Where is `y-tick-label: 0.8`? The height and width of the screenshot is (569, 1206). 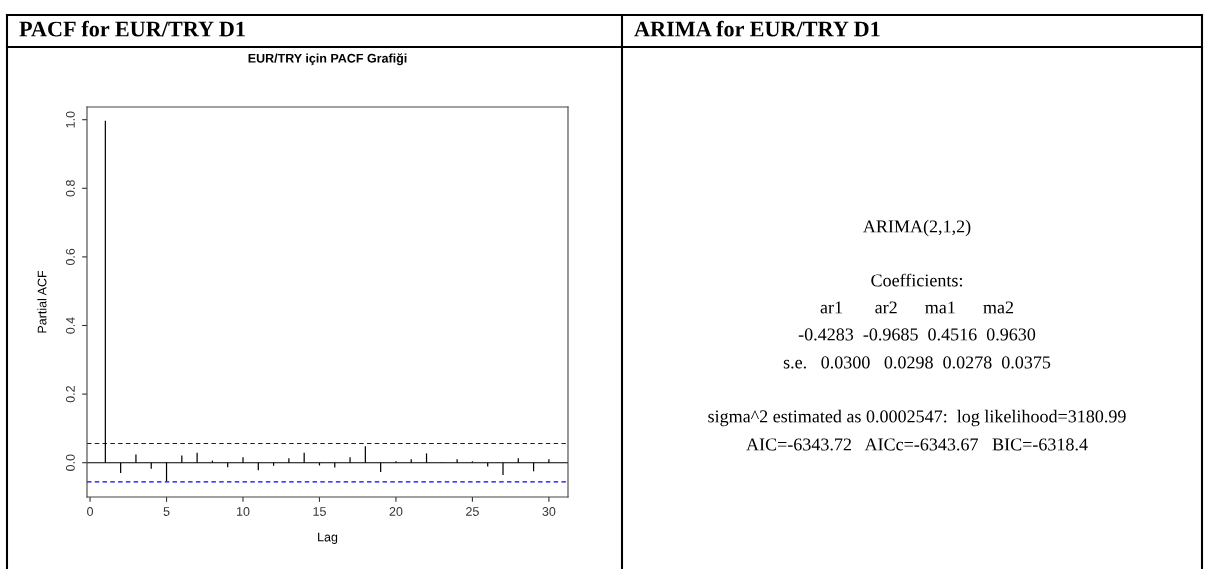 y-tick-label: 0.8 is located at coordinates (70, 188).